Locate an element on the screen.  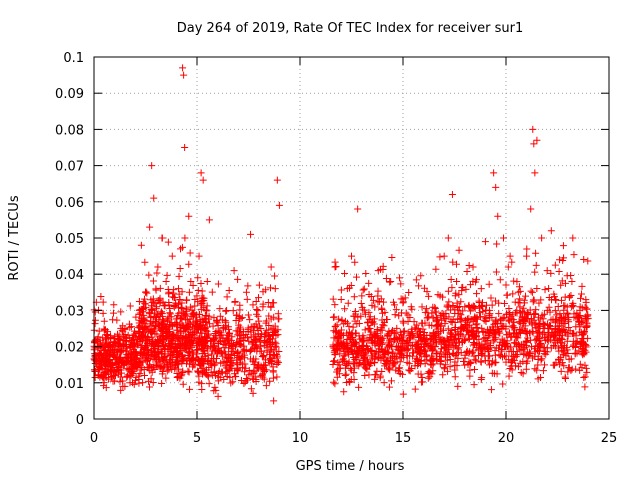
x-tick-label: 25 is located at coordinates (609, 438).